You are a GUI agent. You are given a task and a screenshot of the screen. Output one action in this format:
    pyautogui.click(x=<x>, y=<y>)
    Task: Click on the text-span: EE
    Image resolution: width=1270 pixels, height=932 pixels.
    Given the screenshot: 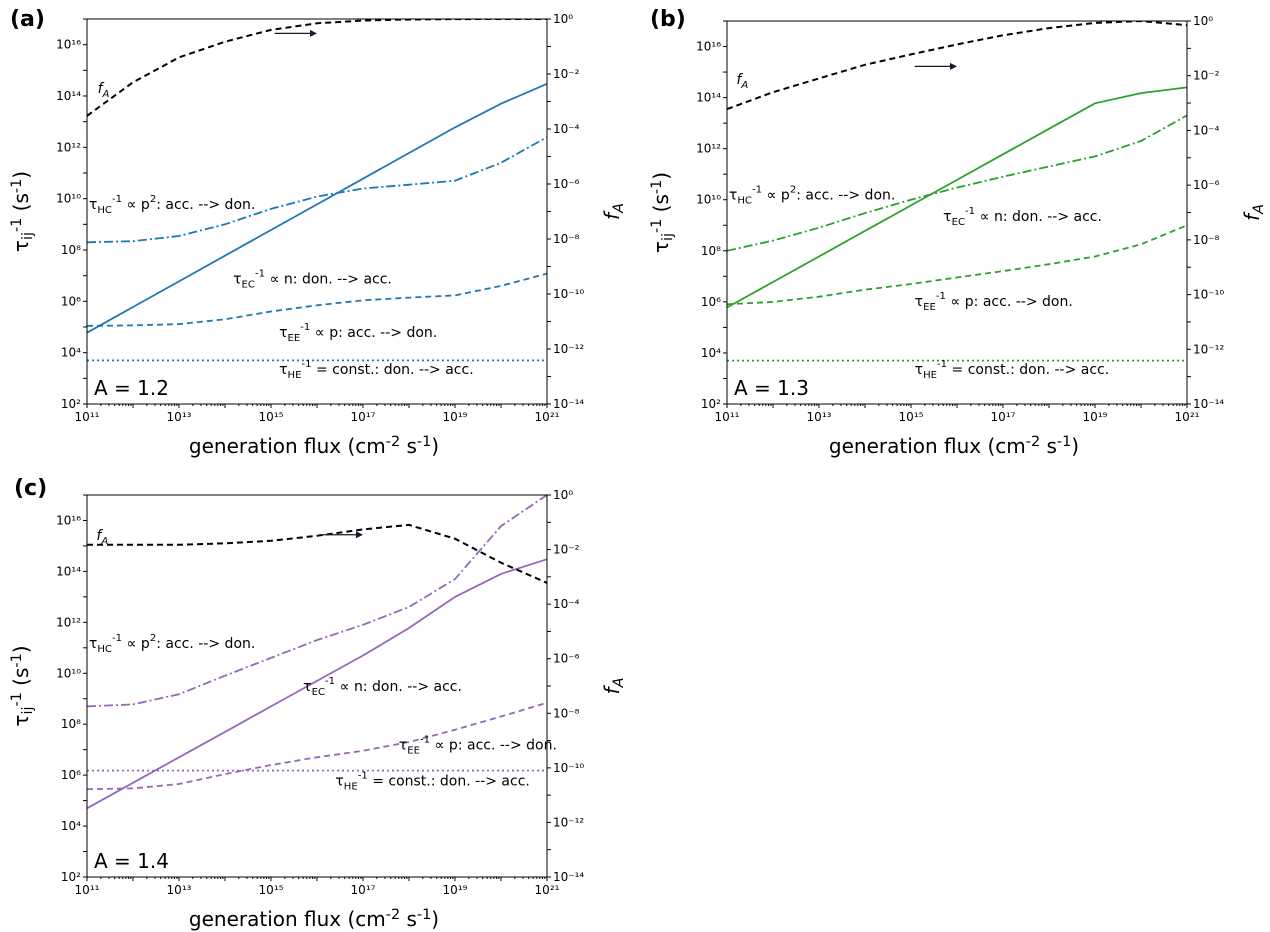 What is the action you would take?
    pyautogui.click(x=294, y=338)
    